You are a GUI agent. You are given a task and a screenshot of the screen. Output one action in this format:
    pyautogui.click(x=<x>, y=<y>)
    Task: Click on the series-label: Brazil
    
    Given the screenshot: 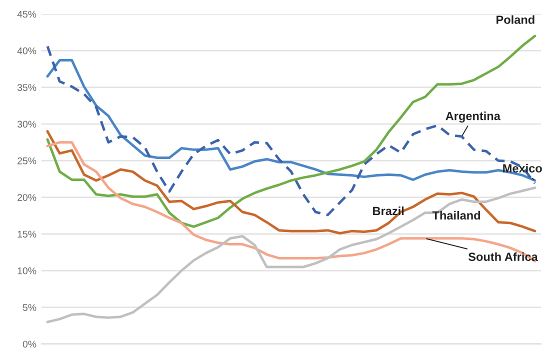 What is the action you would take?
    pyautogui.click(x=388, y=211)
    